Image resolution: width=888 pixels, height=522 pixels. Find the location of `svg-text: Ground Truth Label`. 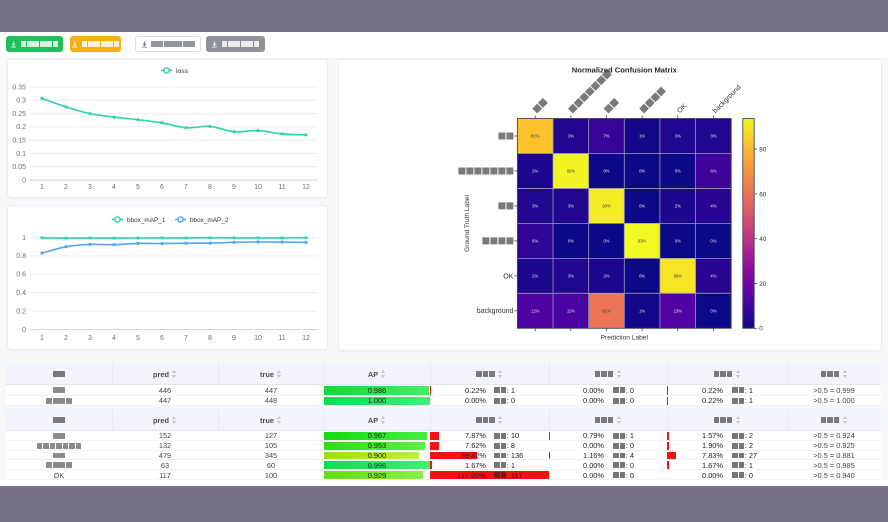

svg-text: Ground Truth Label is located at coordinates (467, 222).